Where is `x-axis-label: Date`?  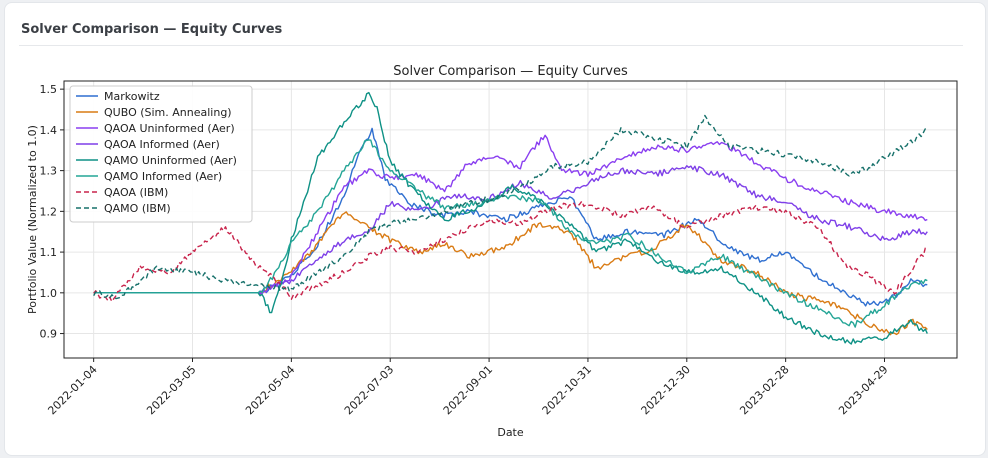
x-axis-label: Date is located at coordinates (510, 432).